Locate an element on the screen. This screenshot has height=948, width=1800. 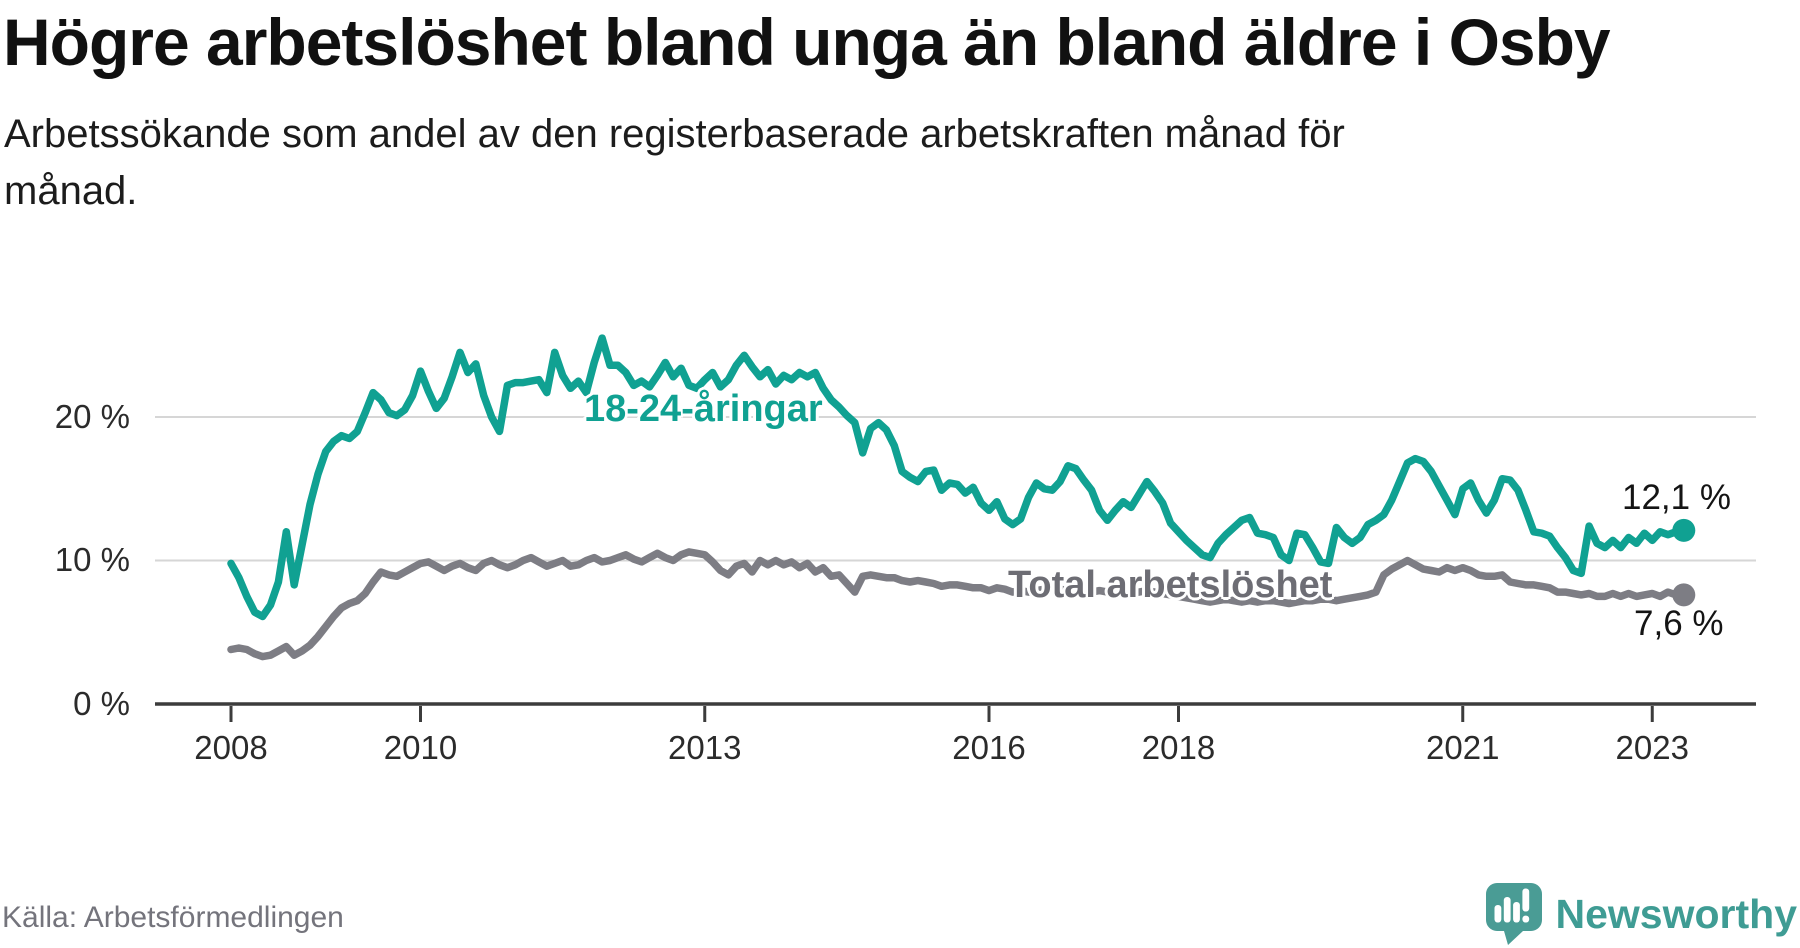
x-axis-label-2018: 2018 is located at coordinates (1178, 747).